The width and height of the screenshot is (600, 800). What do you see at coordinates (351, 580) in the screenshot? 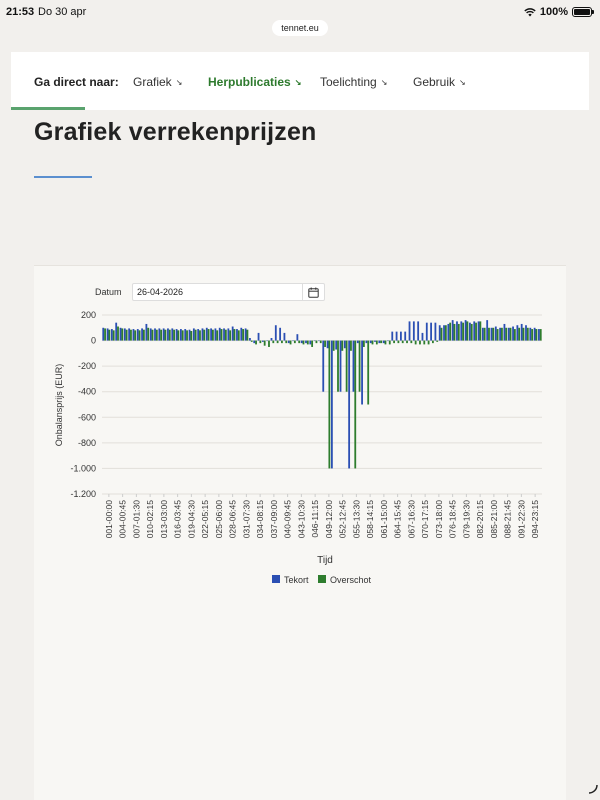
I see `legend-label-overschot: Overschot` at bounding box center [351, 580].